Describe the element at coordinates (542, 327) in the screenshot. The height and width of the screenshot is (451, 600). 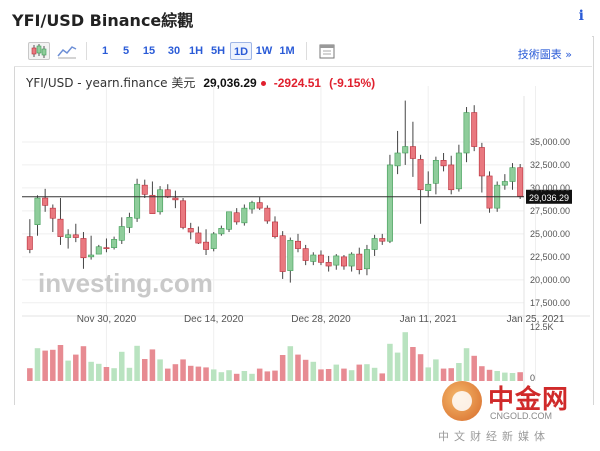
I see `volume-max-label: 12.5K` at that location.